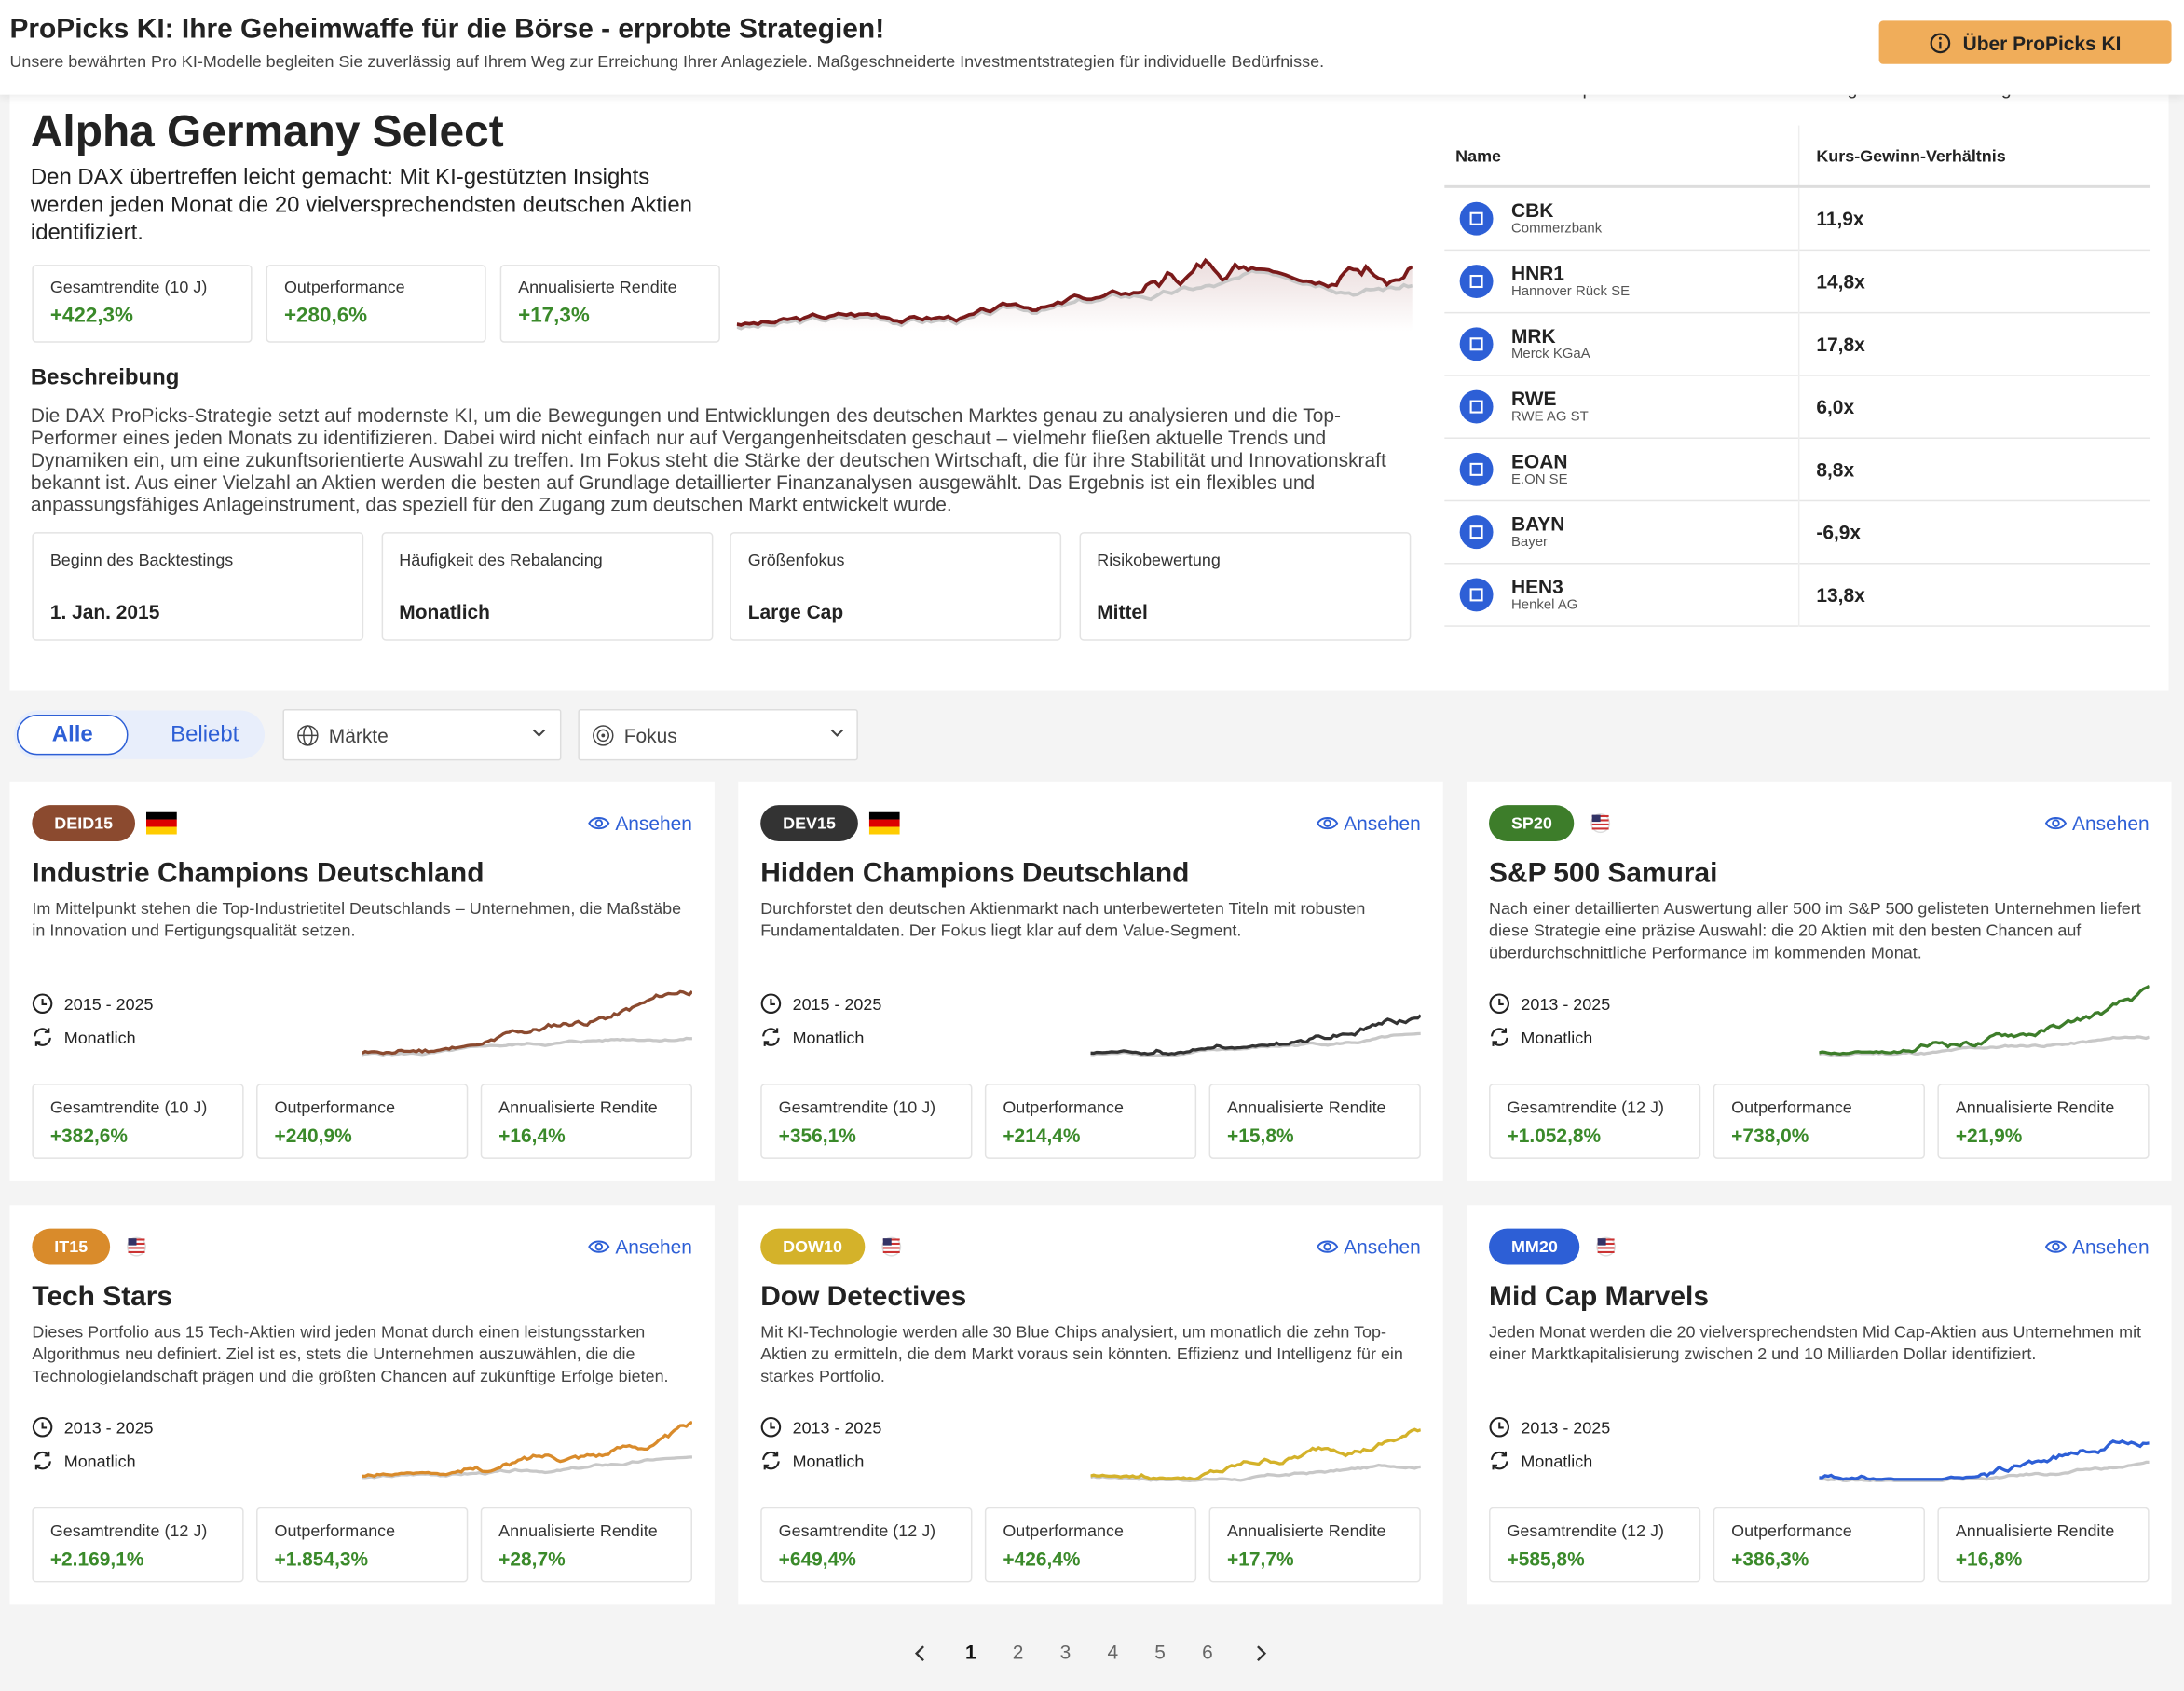  I want to click on about-button: Über ProPicks KI, so click(2025, 42).